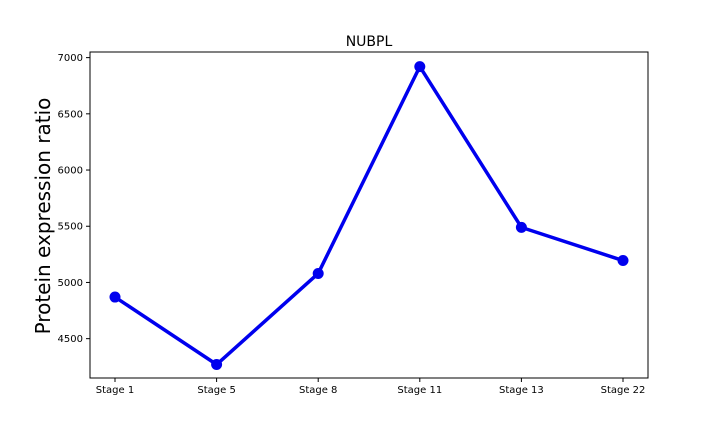  Describe the element at coordinates (70, 227) in the screenshot. I see `y-tick-label: 5500` at that location.